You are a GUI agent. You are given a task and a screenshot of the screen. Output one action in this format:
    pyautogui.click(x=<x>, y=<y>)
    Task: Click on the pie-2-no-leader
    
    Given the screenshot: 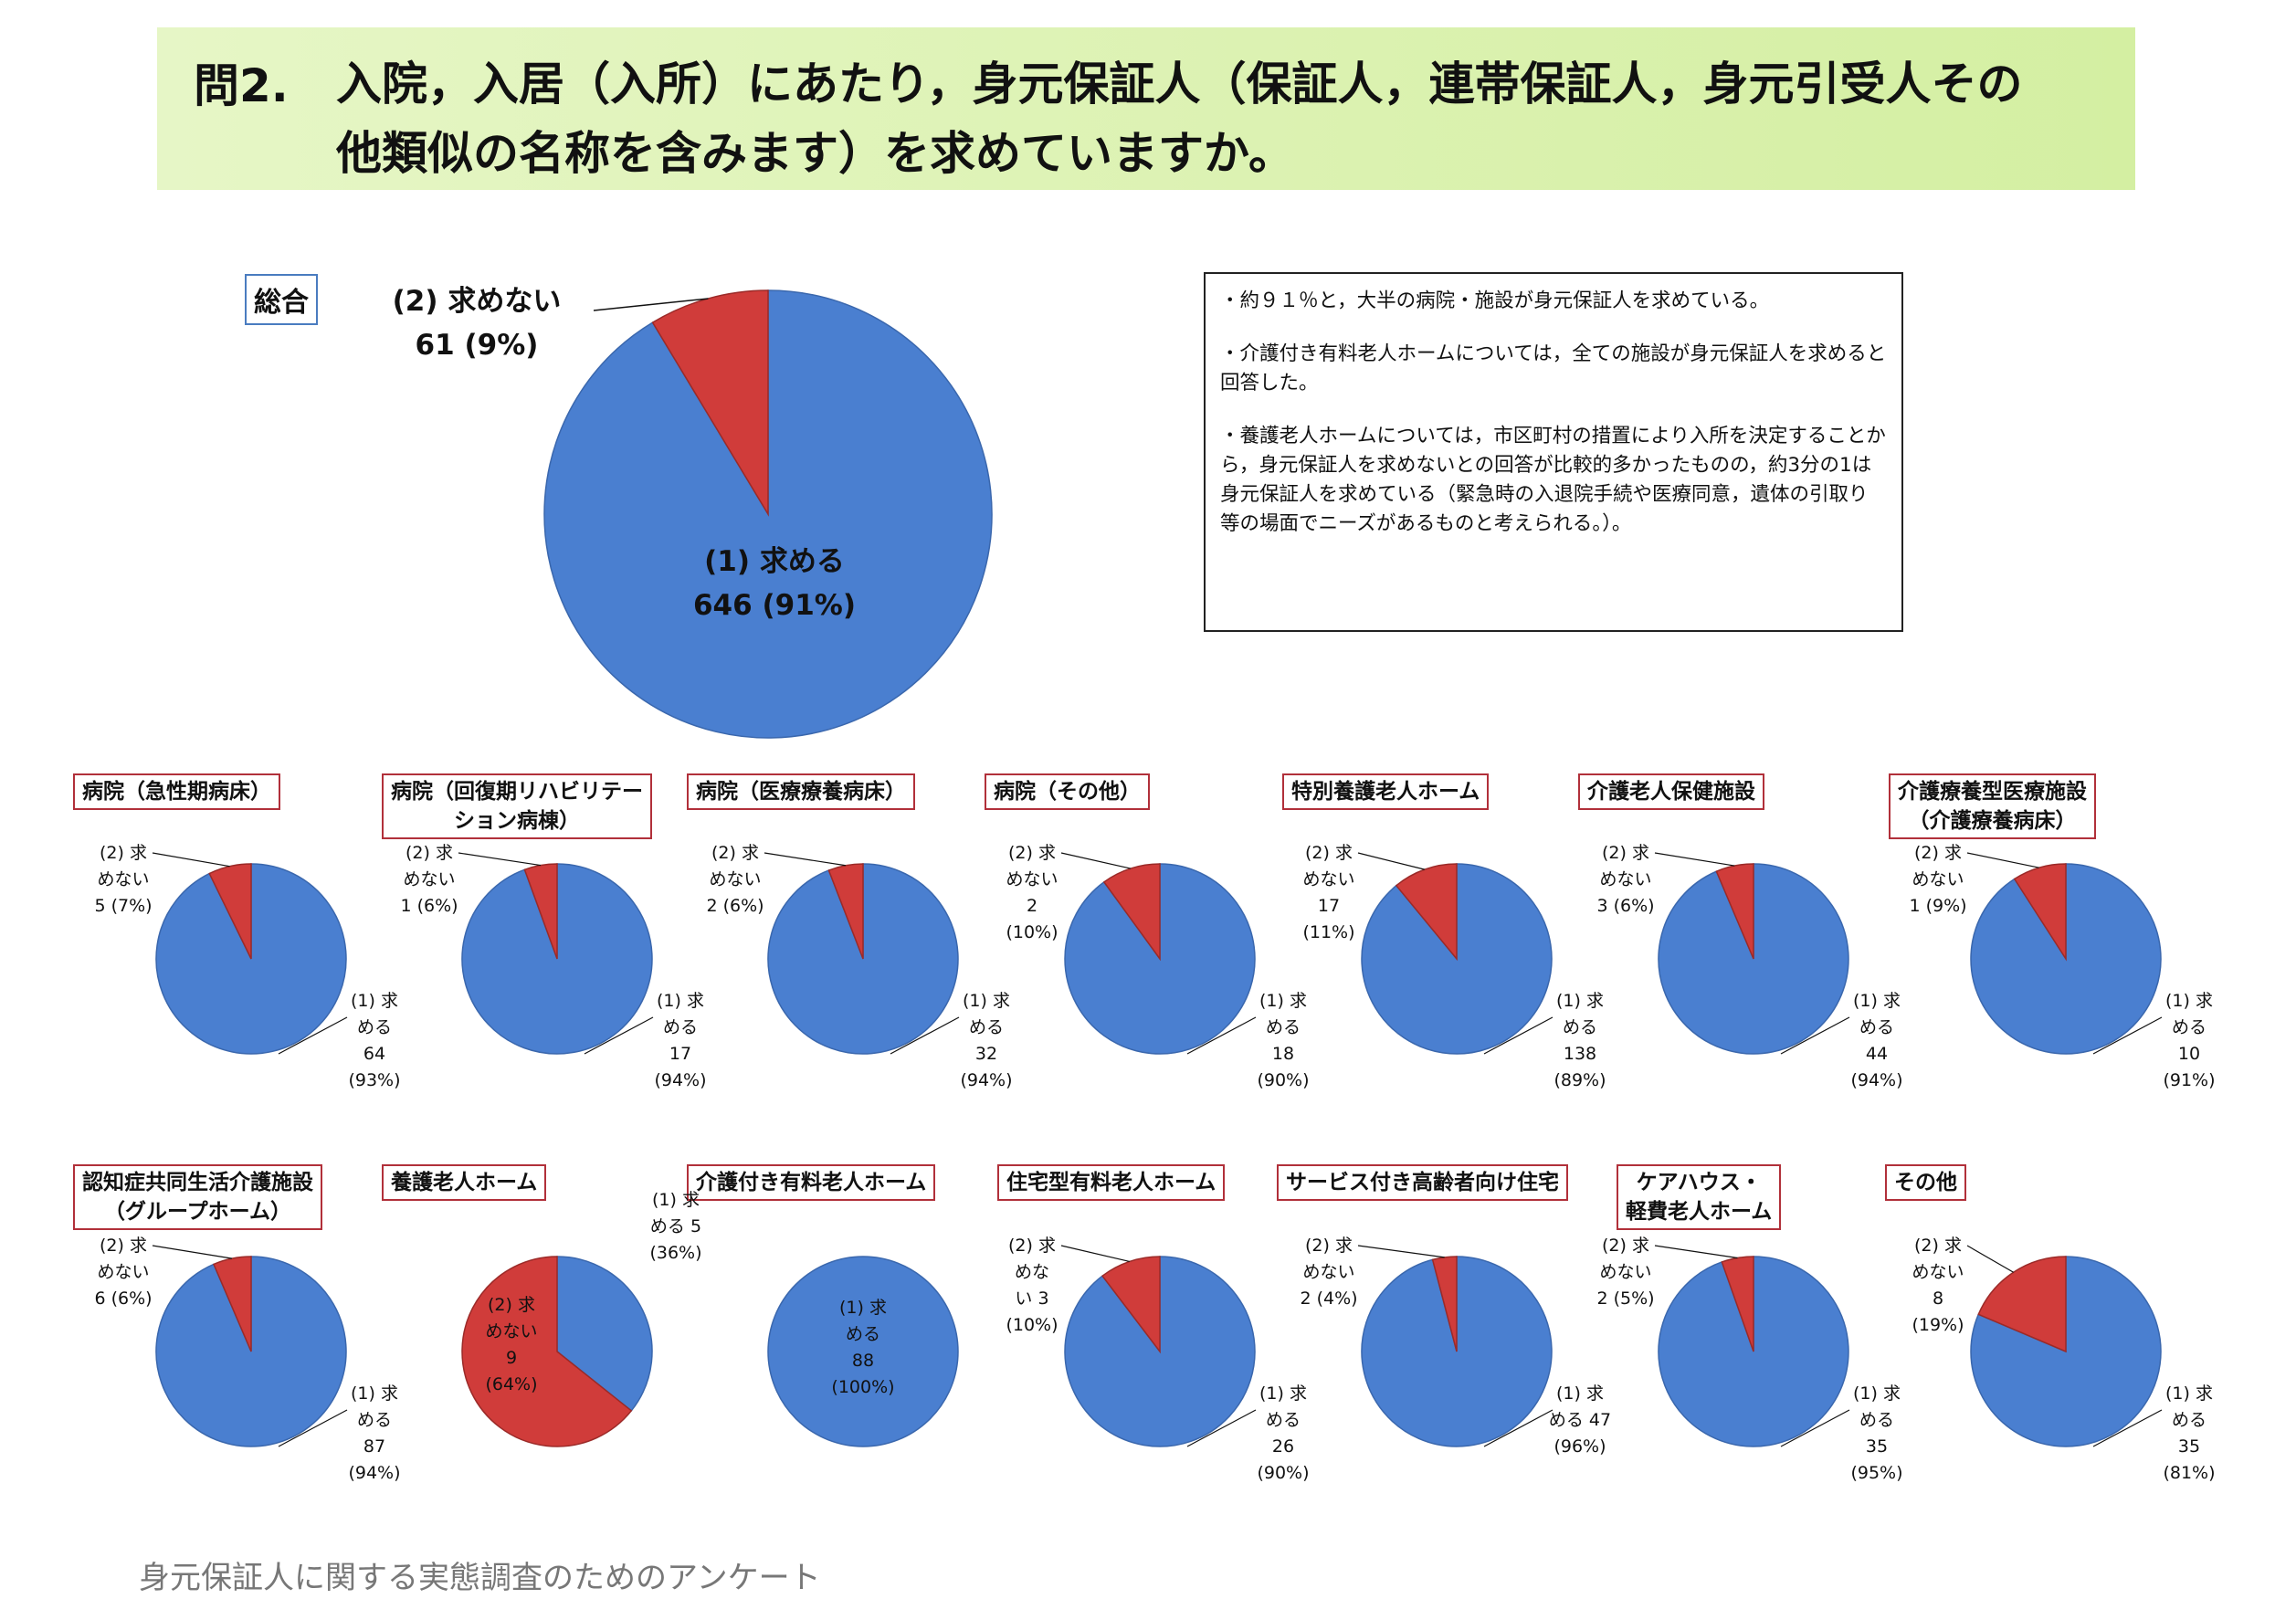 What is the action you would take?
    pyautogui.click(x=500, y=859)
    